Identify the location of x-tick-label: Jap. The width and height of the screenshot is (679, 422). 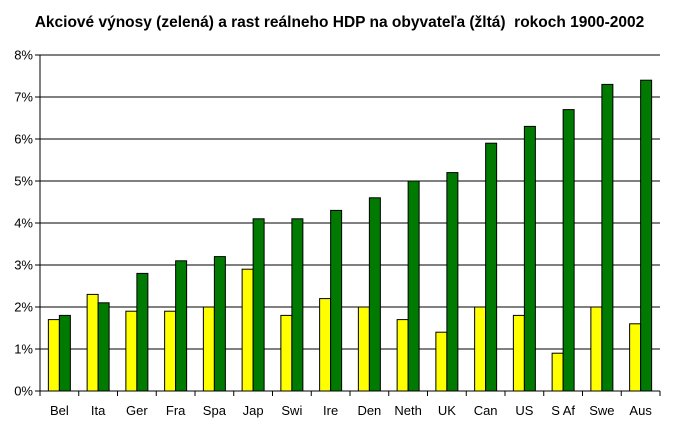
(253, 410).